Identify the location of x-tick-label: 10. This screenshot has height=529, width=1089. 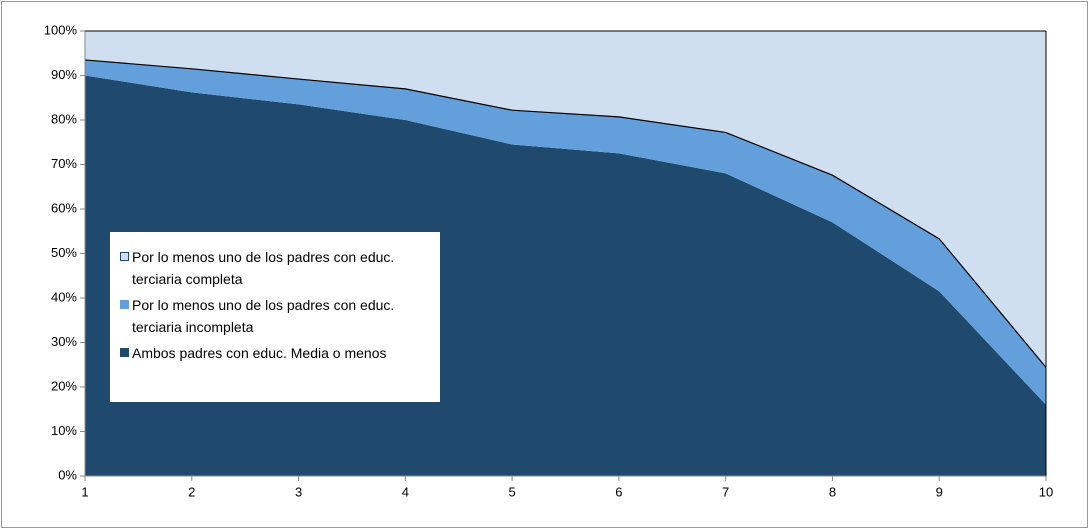
(1046, 491).